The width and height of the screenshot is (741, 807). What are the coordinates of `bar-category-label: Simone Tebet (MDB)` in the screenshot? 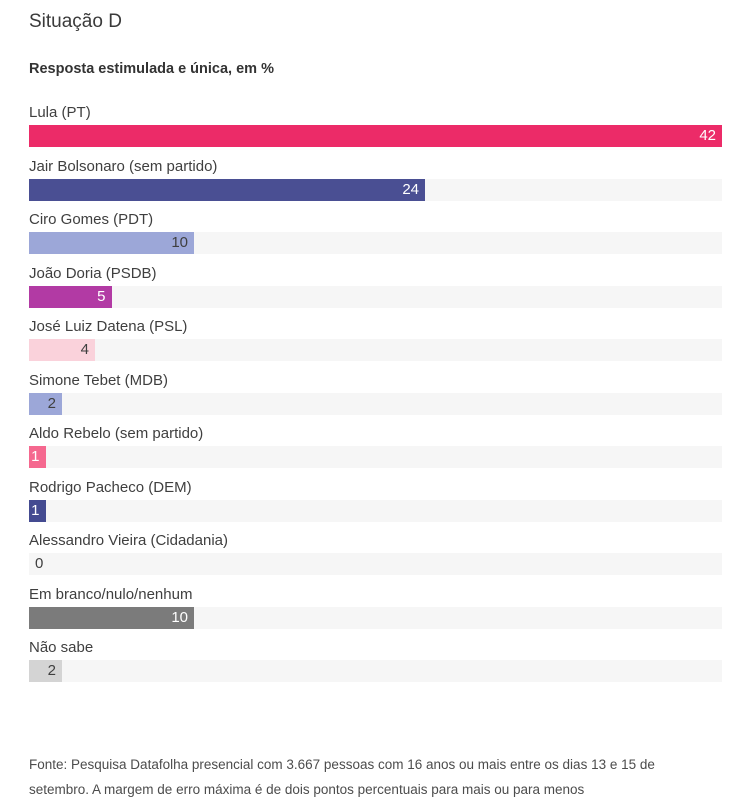 It's located at (98, 380).